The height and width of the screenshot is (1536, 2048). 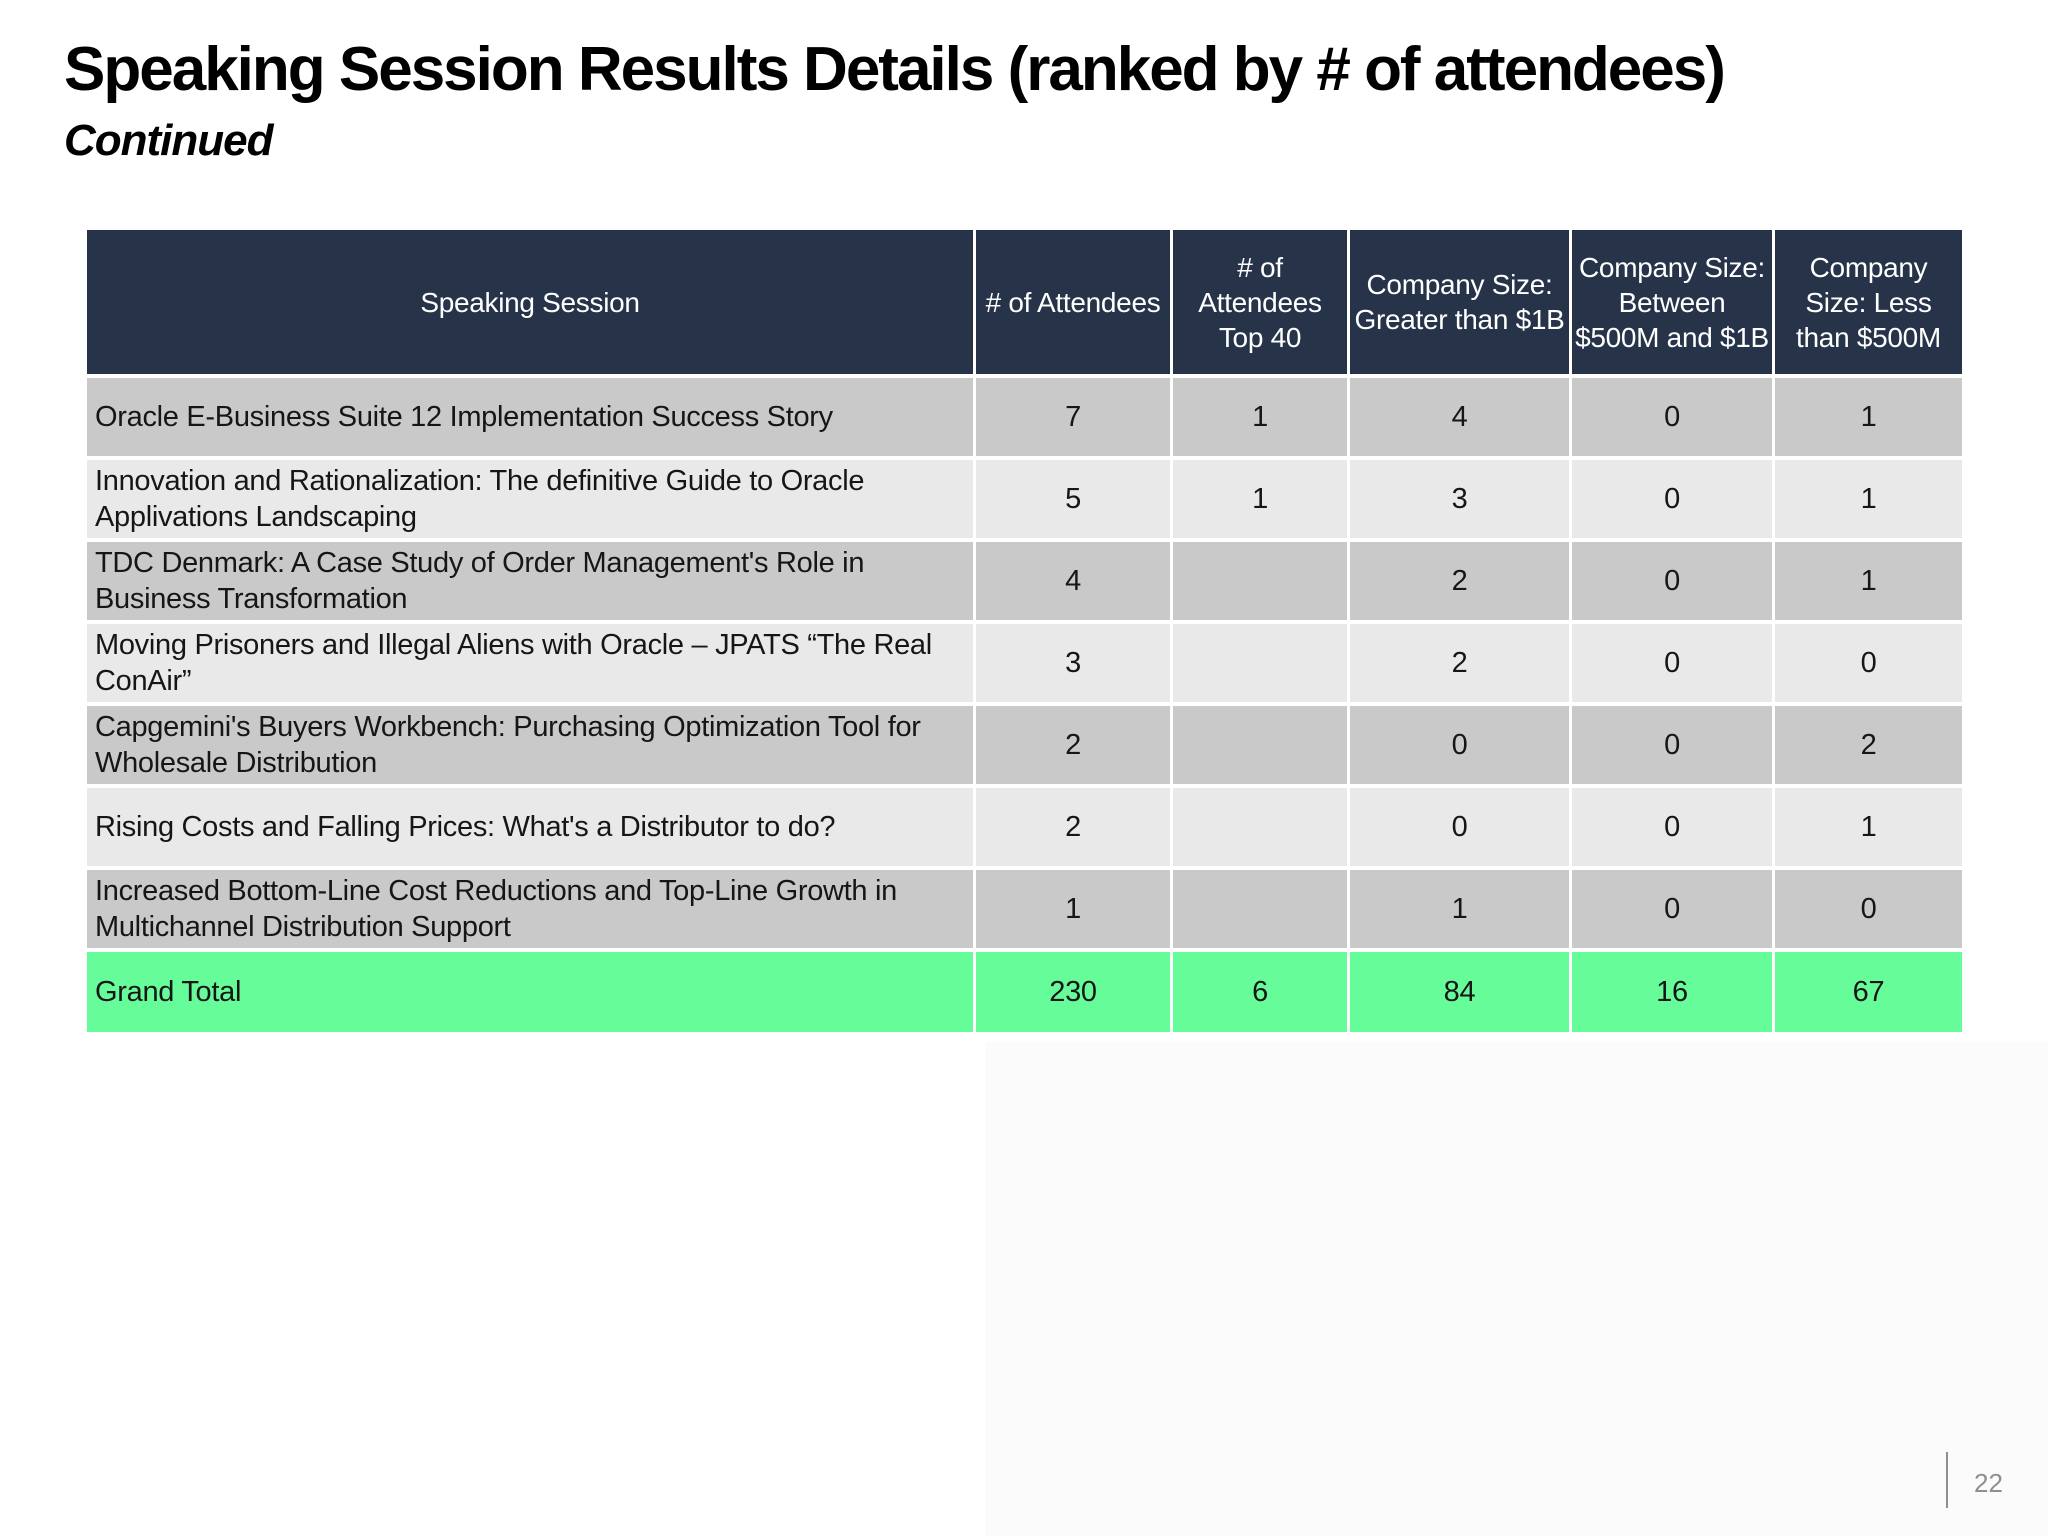 What do you see at coordinates (1868, 992) in the screenshot?
I see `grand-total-value: 67` at bounding box center [1868, 992].